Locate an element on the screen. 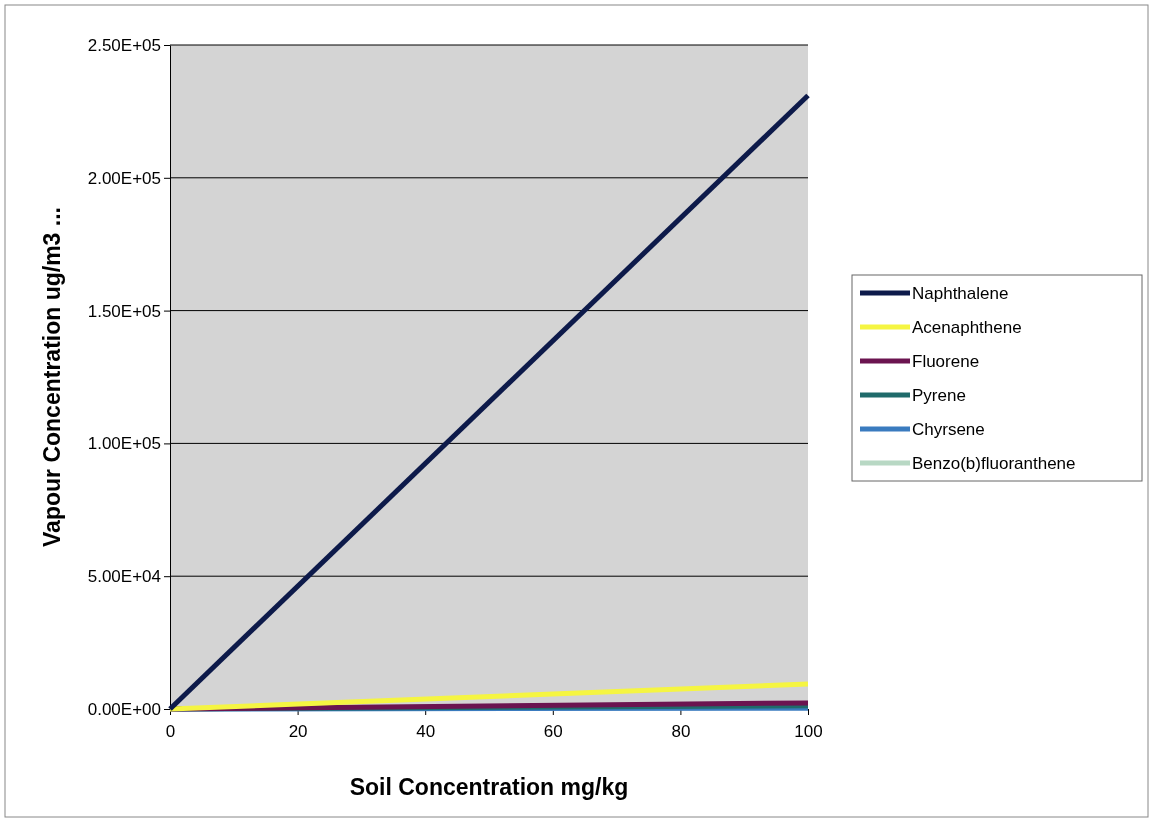  y-tick-label: 1.50E+05 is located at coordinates (124, 311).